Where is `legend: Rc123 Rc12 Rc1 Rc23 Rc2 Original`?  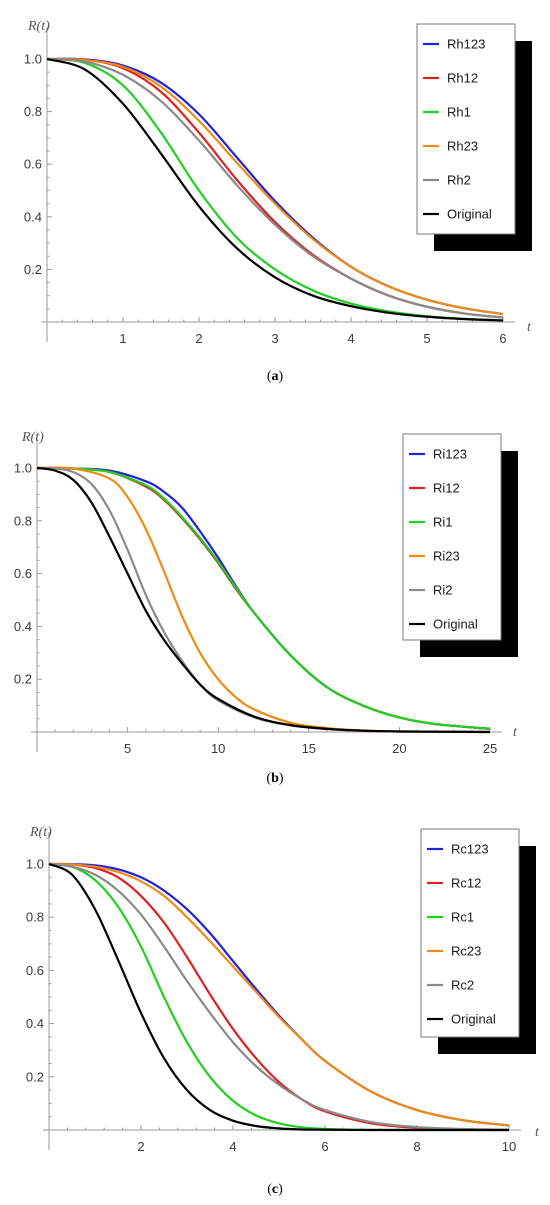 legend: Rc123 Rc12 Rc1 Rc23 Rc2 Original is located at coordinates (478, 941).